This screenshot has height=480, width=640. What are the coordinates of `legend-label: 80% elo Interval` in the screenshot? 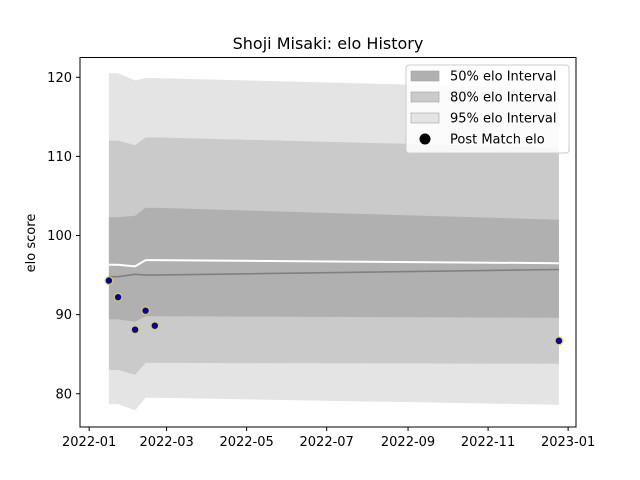 It's located at (503, 98).